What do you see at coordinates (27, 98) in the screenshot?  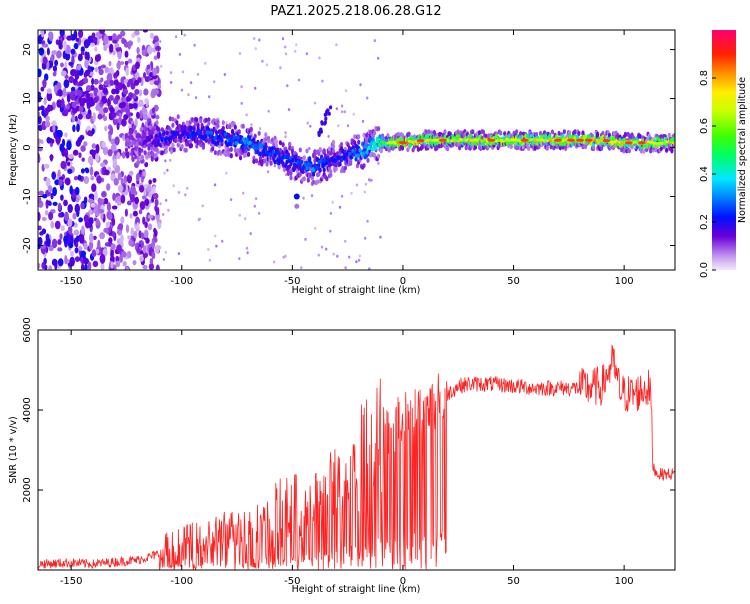 I see `y-tick-label: 10` at bounding box center [27, 98].